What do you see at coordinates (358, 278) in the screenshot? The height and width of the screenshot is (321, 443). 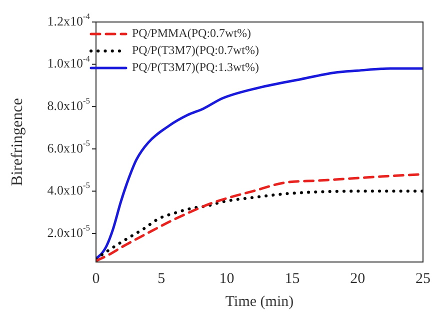 I see `x-tick-label: 20` at bounding box center [358, 278].